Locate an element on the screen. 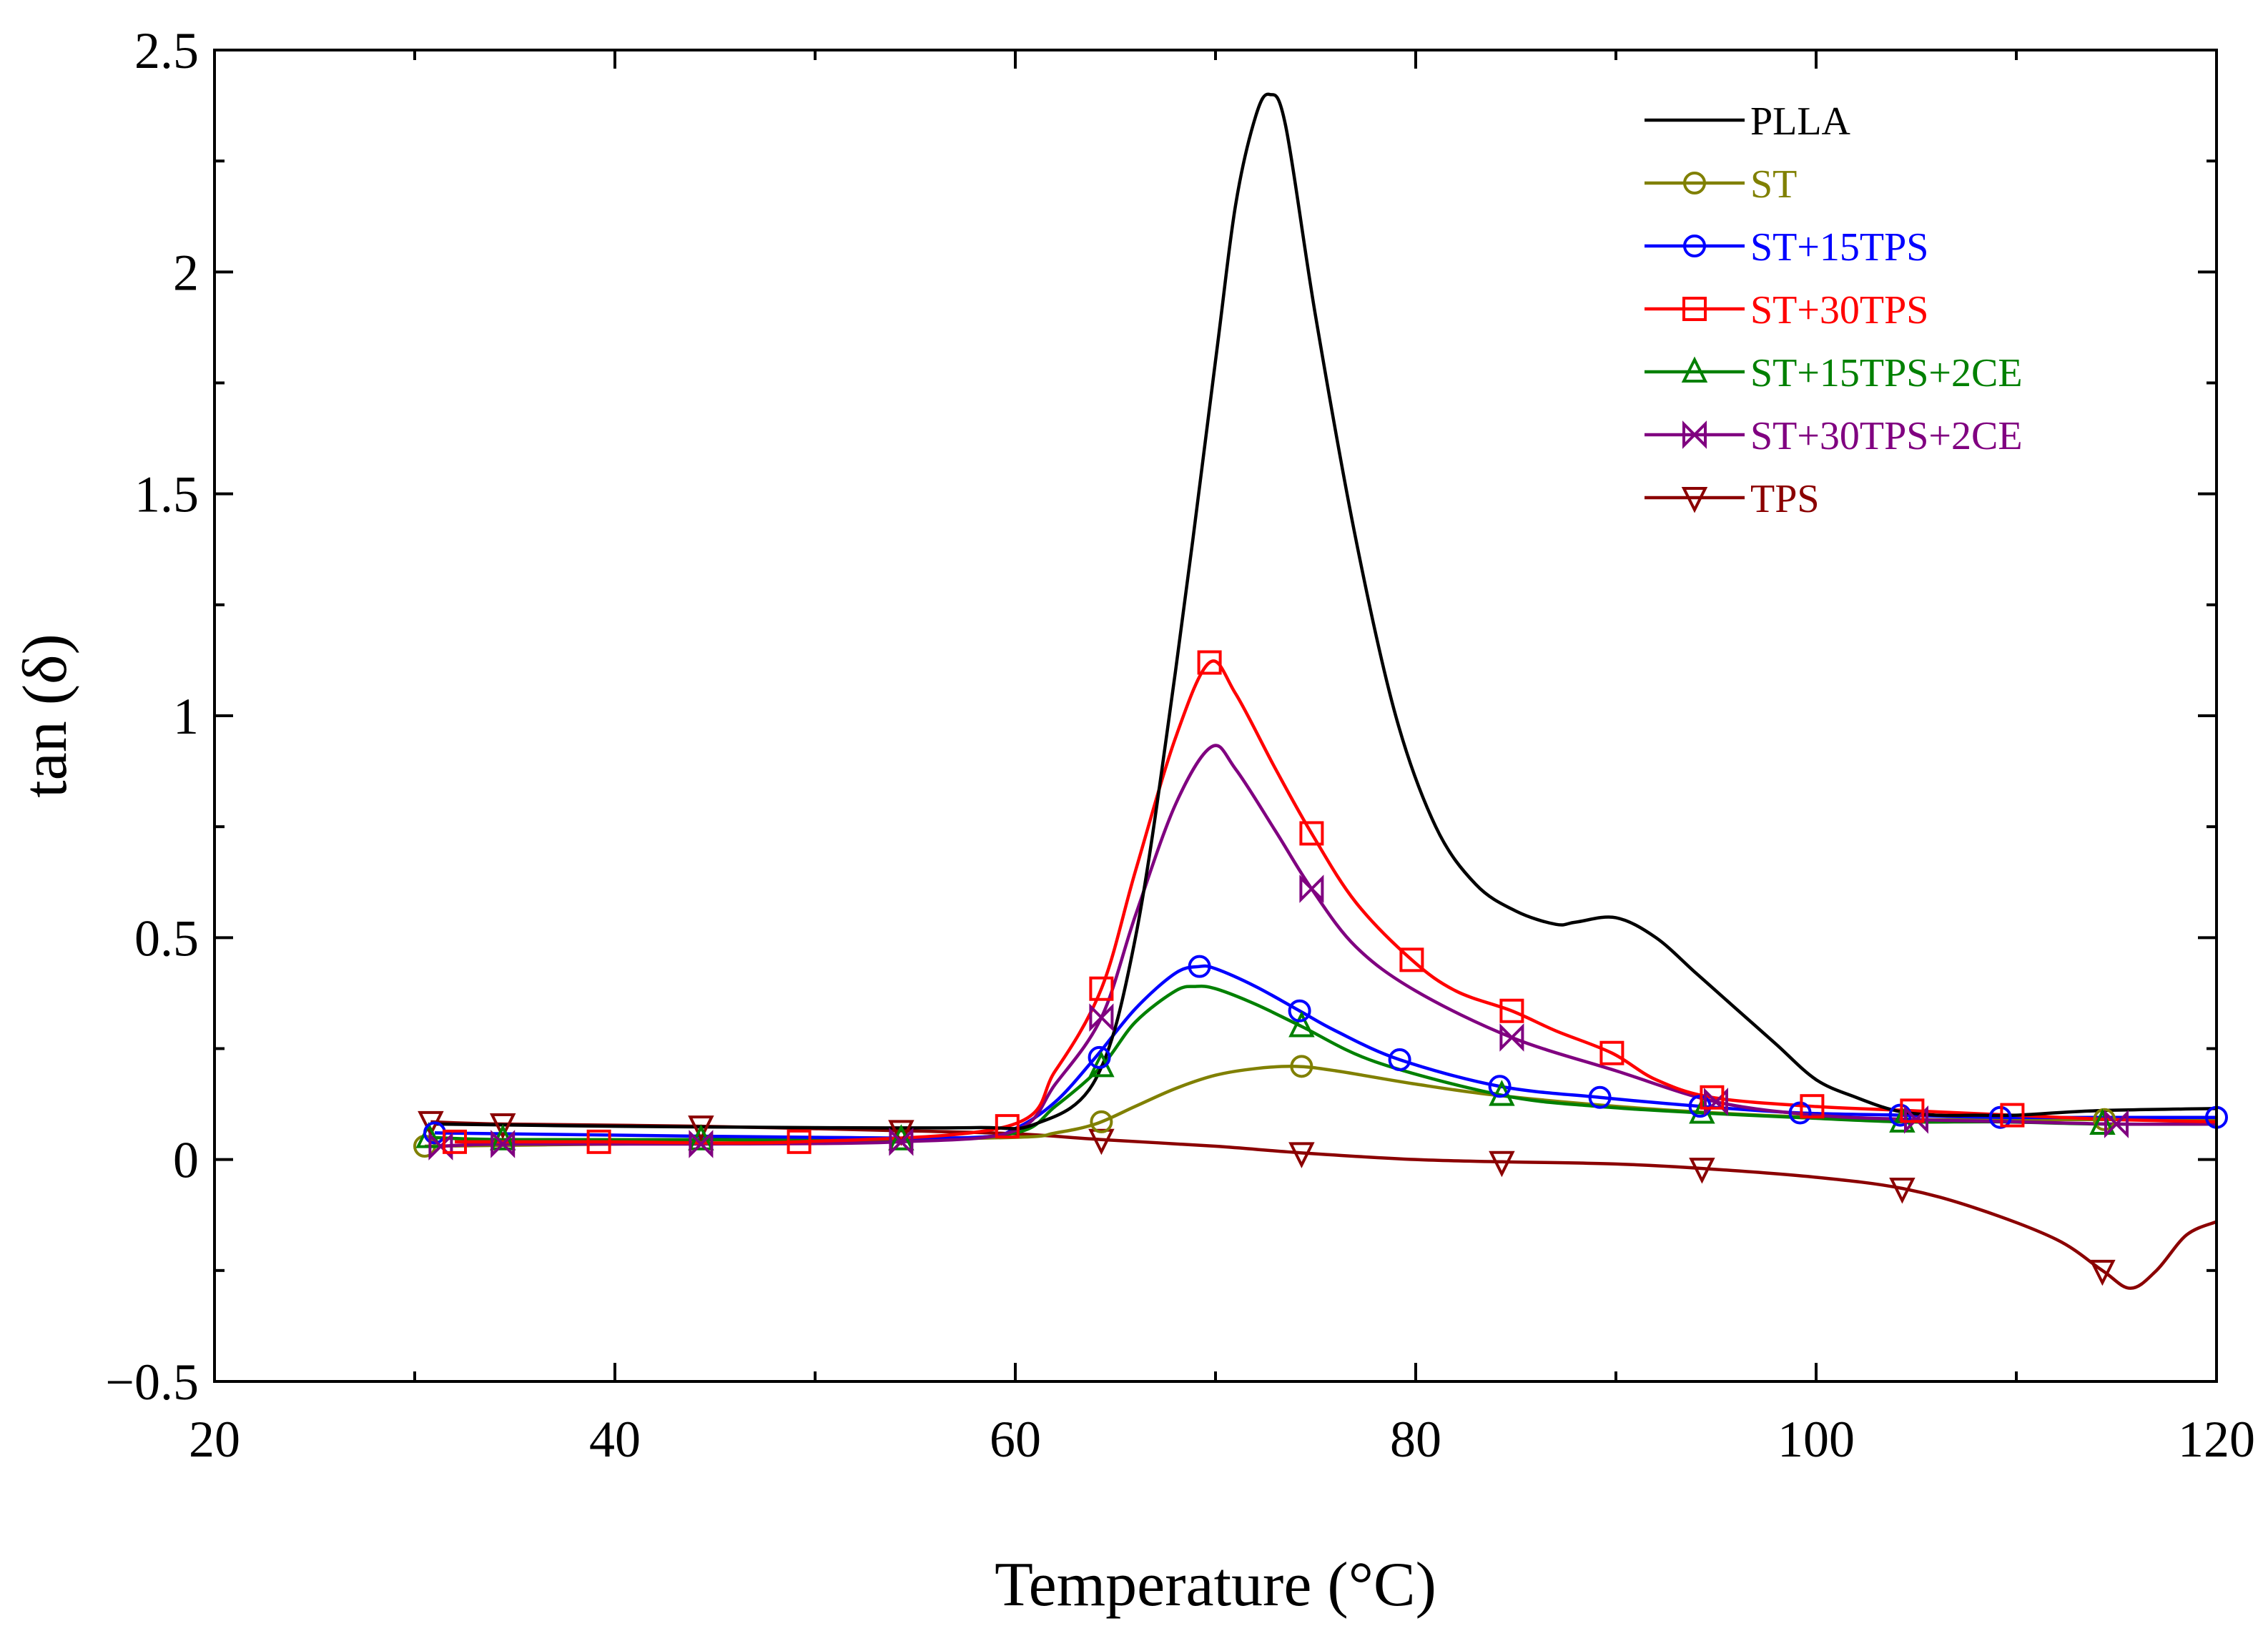 The image size is (2268, 1631). x-axis-title: Temperature (°C) is located at coordinates (1215, 1585).